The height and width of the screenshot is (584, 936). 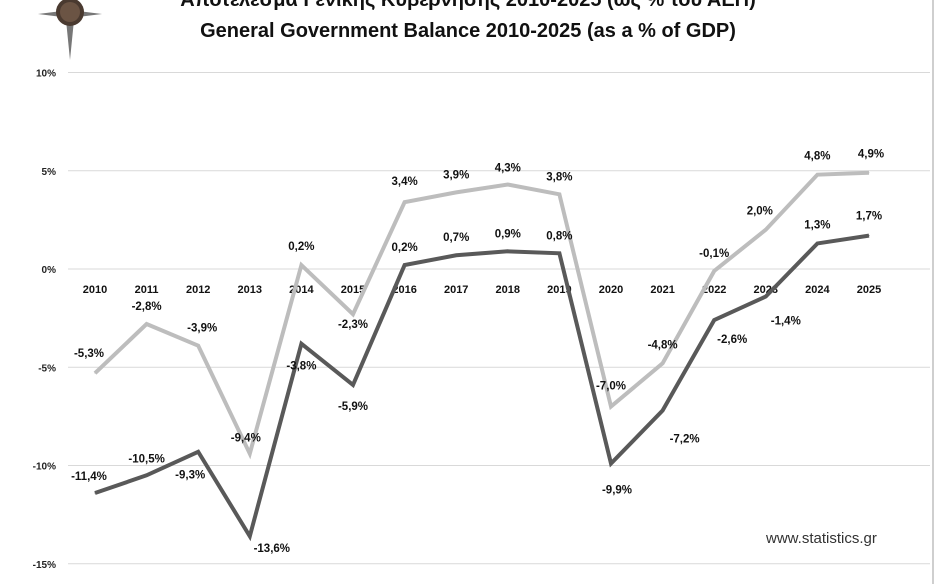 I want to click on x-tick-label: 2021, so click(x=662, y=290).